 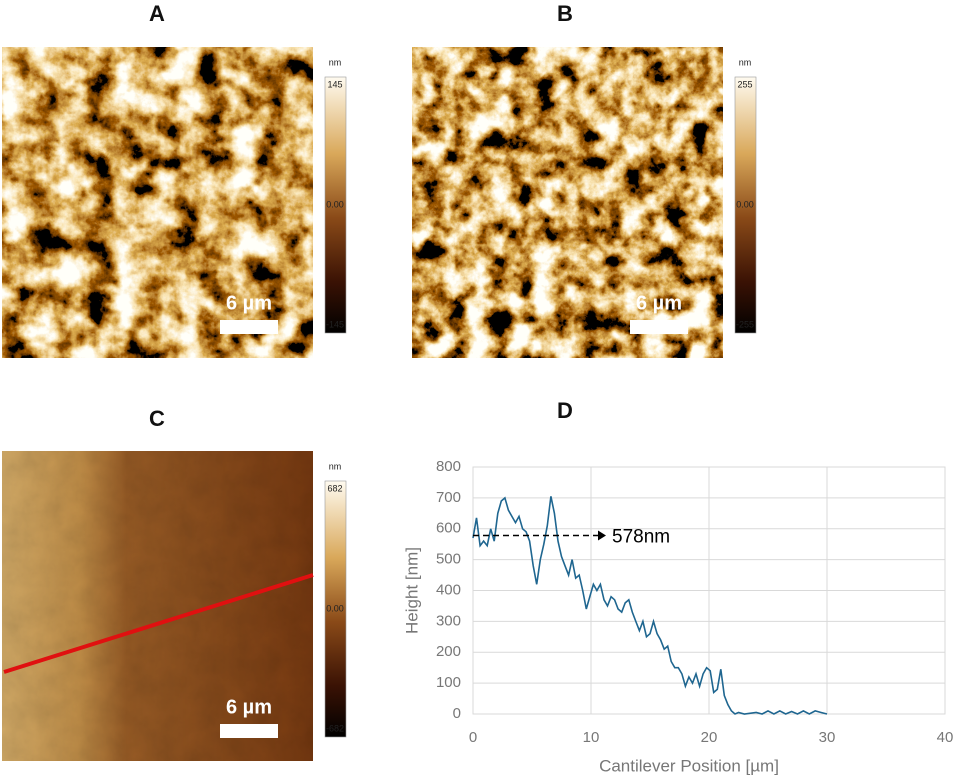 I want to click on y-tick-label: 800, so click(x=448, y=466).